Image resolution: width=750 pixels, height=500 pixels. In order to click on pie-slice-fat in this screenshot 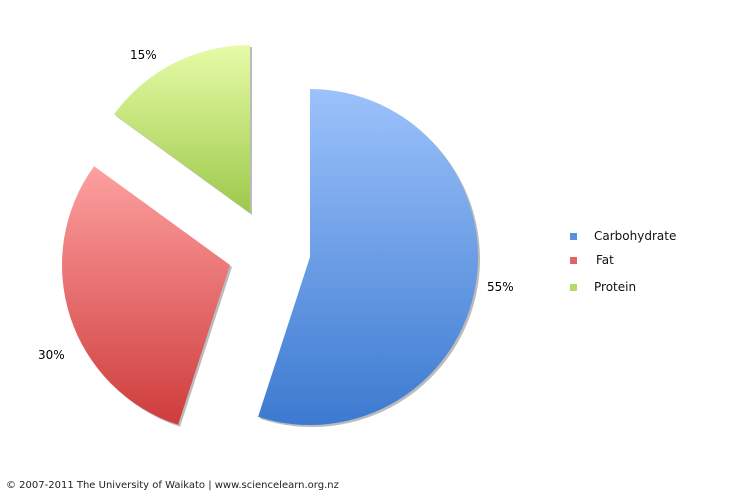, I will do `click(145, 295)`.